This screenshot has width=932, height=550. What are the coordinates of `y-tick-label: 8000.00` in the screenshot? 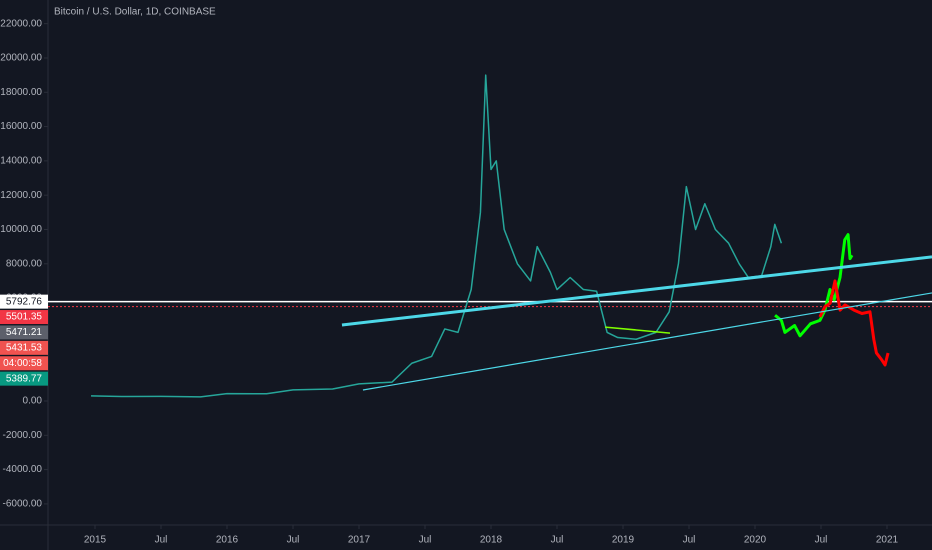 It's located at (24, 263).